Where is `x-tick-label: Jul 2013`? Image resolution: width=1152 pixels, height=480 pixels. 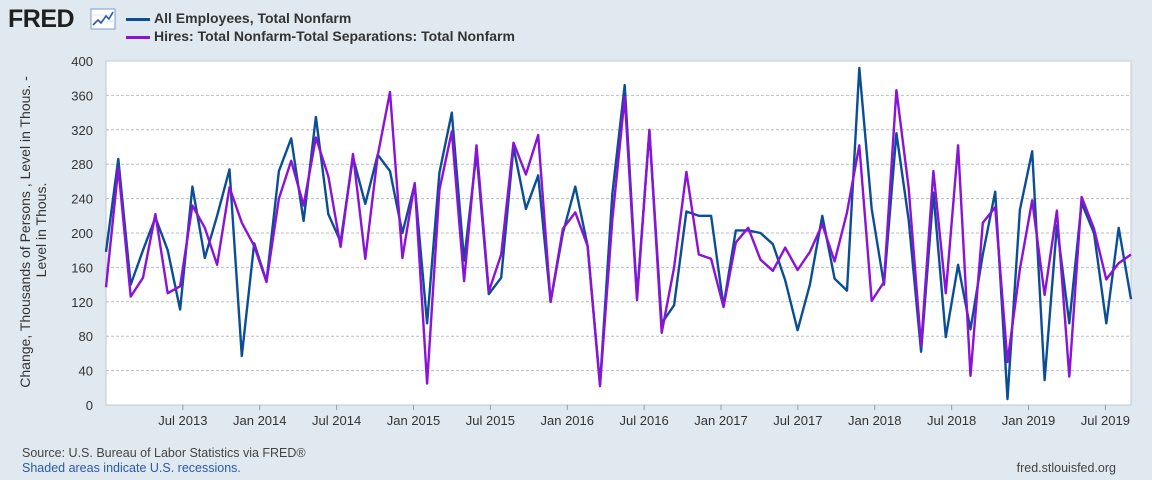
x-tick-label: Jul 2013 is located at coordinates (182, 420).